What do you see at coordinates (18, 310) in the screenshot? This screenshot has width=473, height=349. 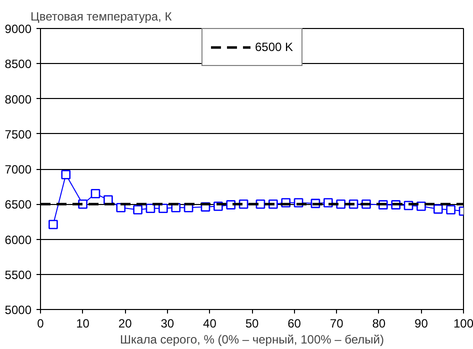 I see `y-tick-label: 5000` at bounding box center [18, 310].